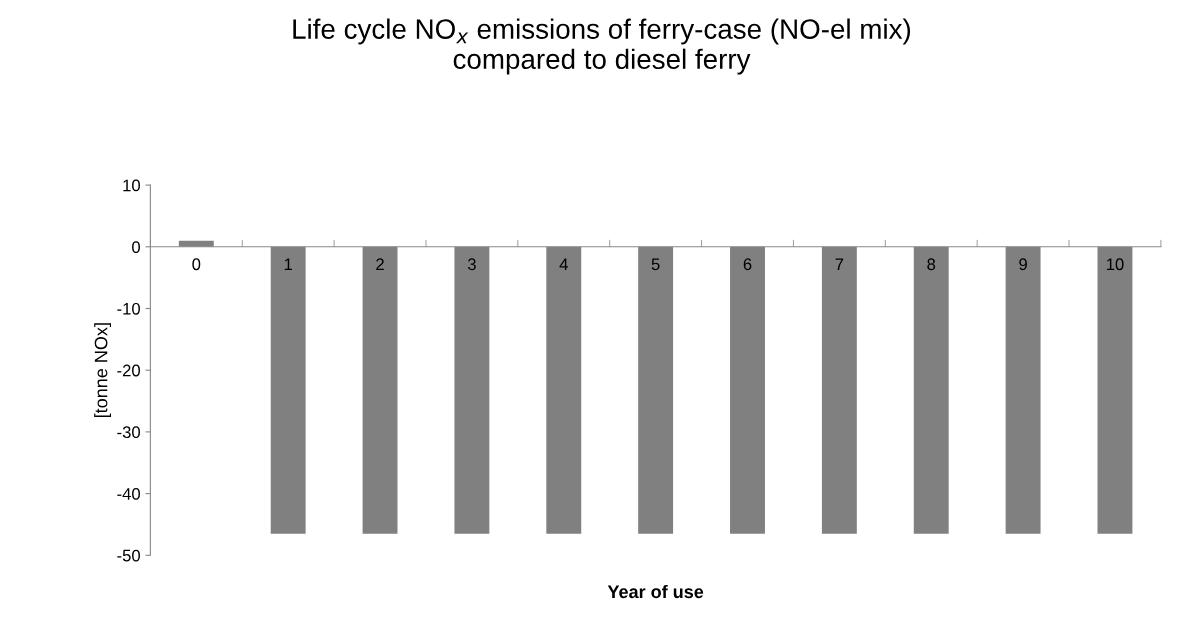 The image size is (1203, 617). What do you see at coordinates (128, 308) in the screenshot?
I see `y-tick-label: -10` at bounding box center [128, 308].